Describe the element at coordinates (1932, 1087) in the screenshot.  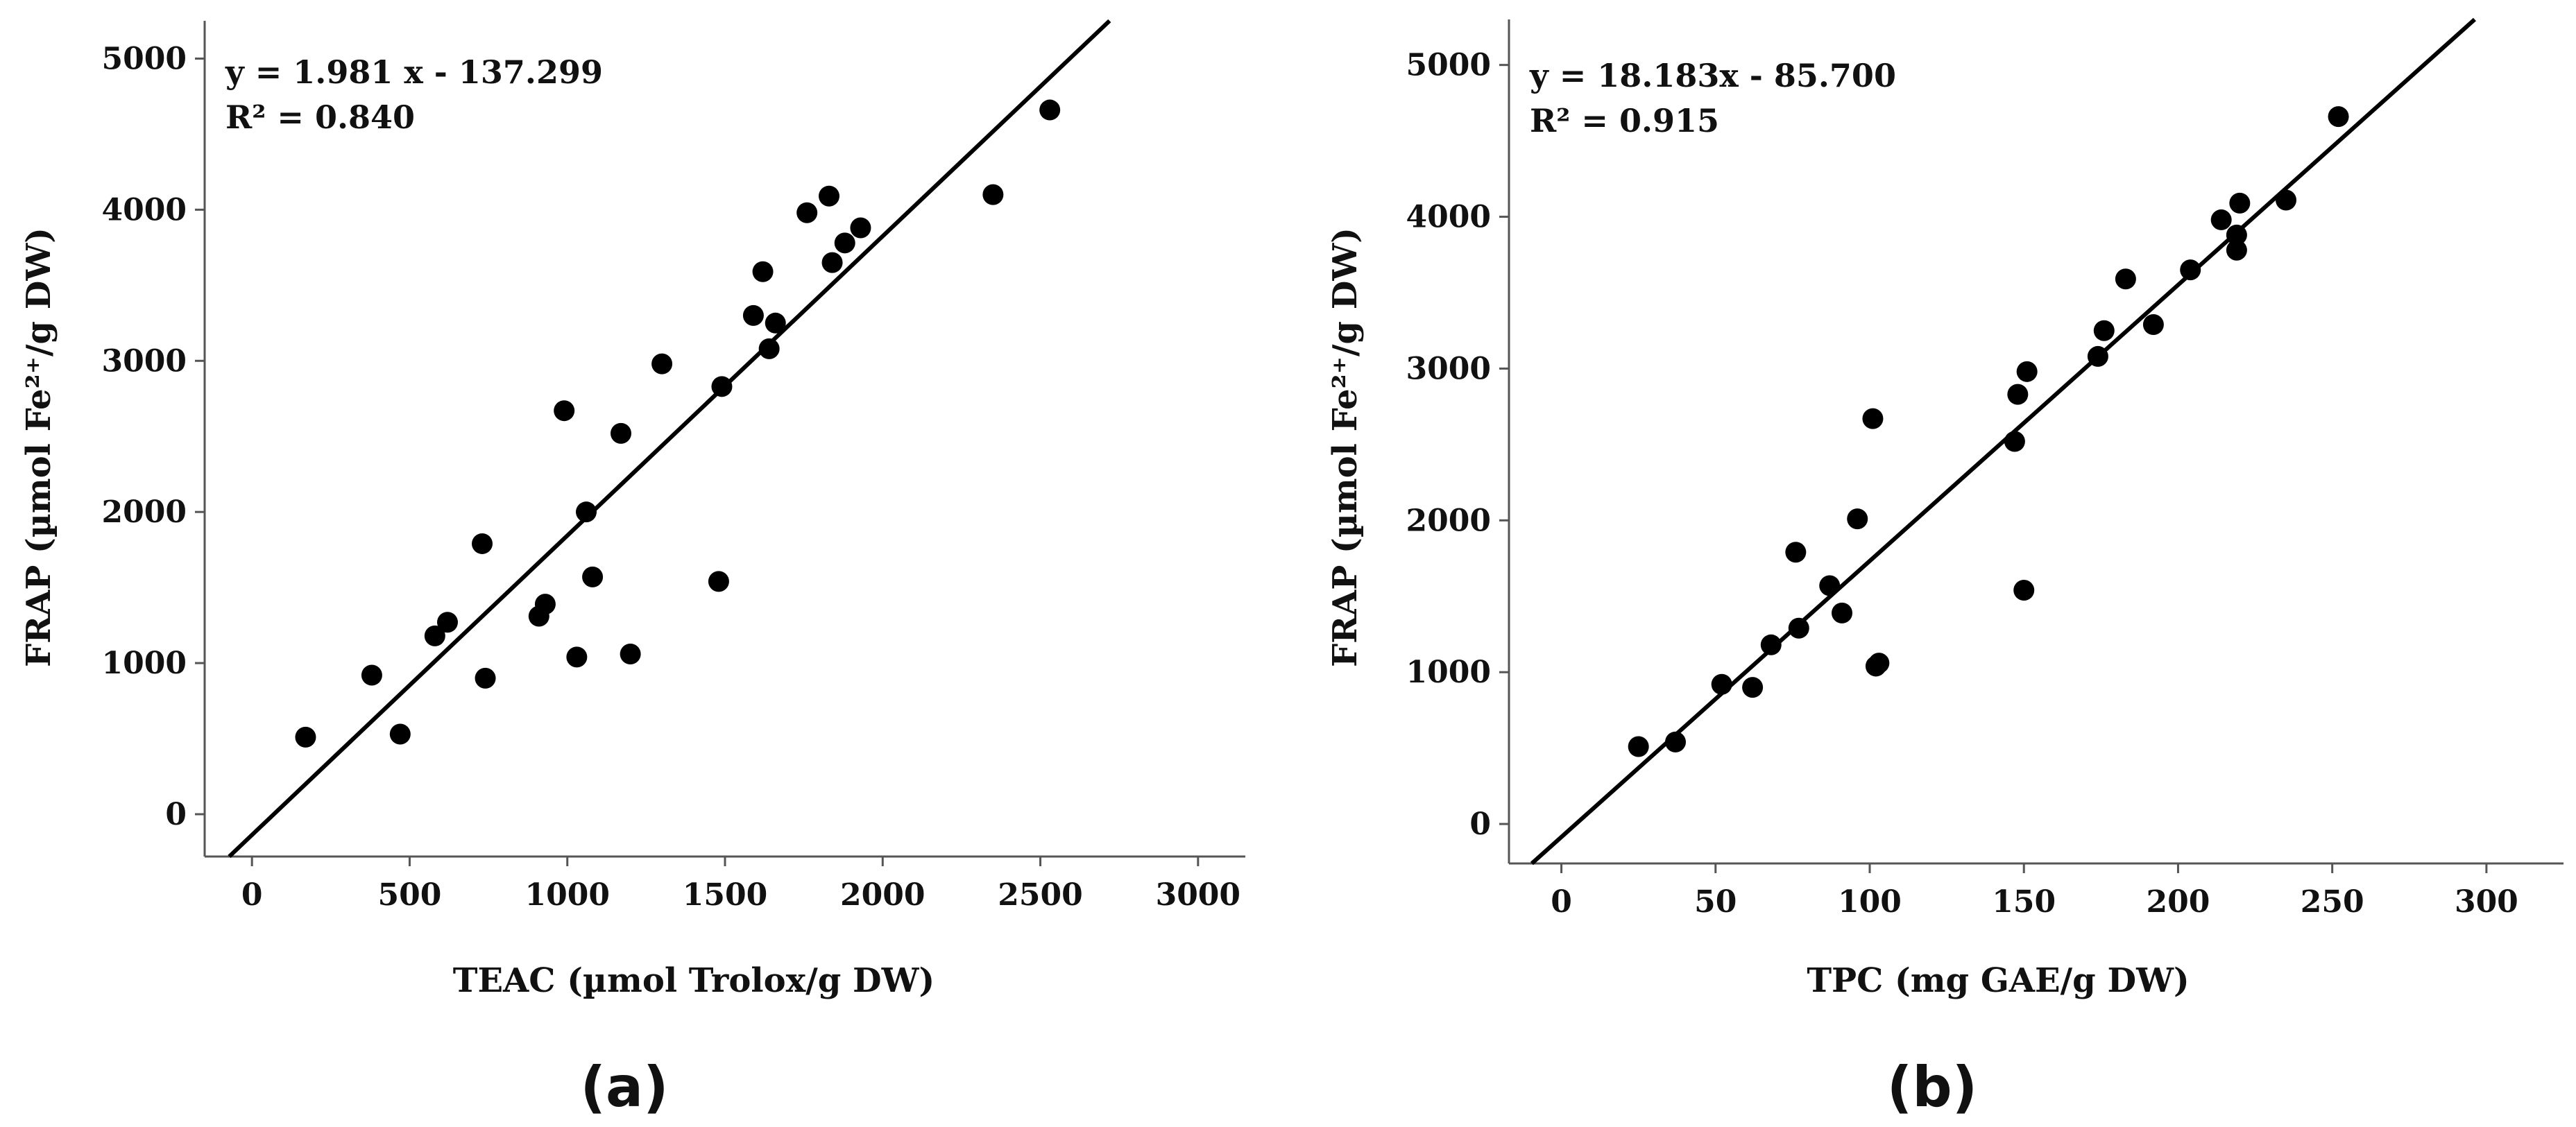
I see `panel-b-label: (b)` at that location.